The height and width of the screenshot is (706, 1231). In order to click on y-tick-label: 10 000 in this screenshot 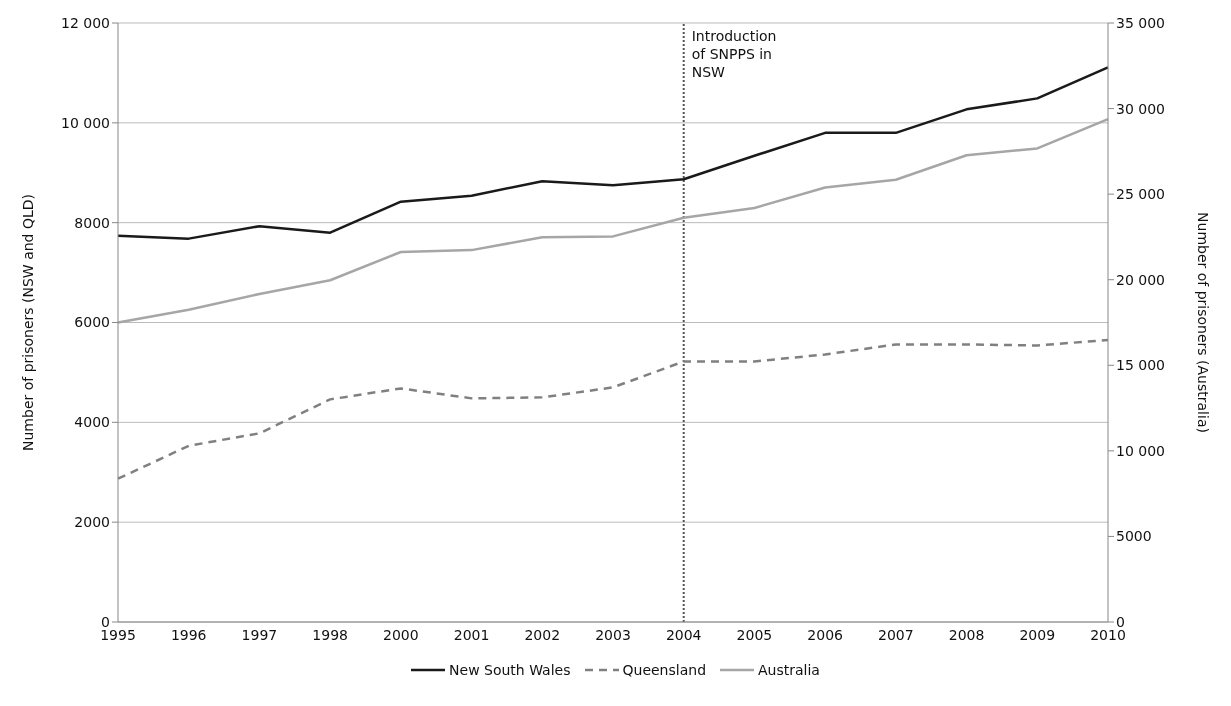, I will do `click(85, 122)`.